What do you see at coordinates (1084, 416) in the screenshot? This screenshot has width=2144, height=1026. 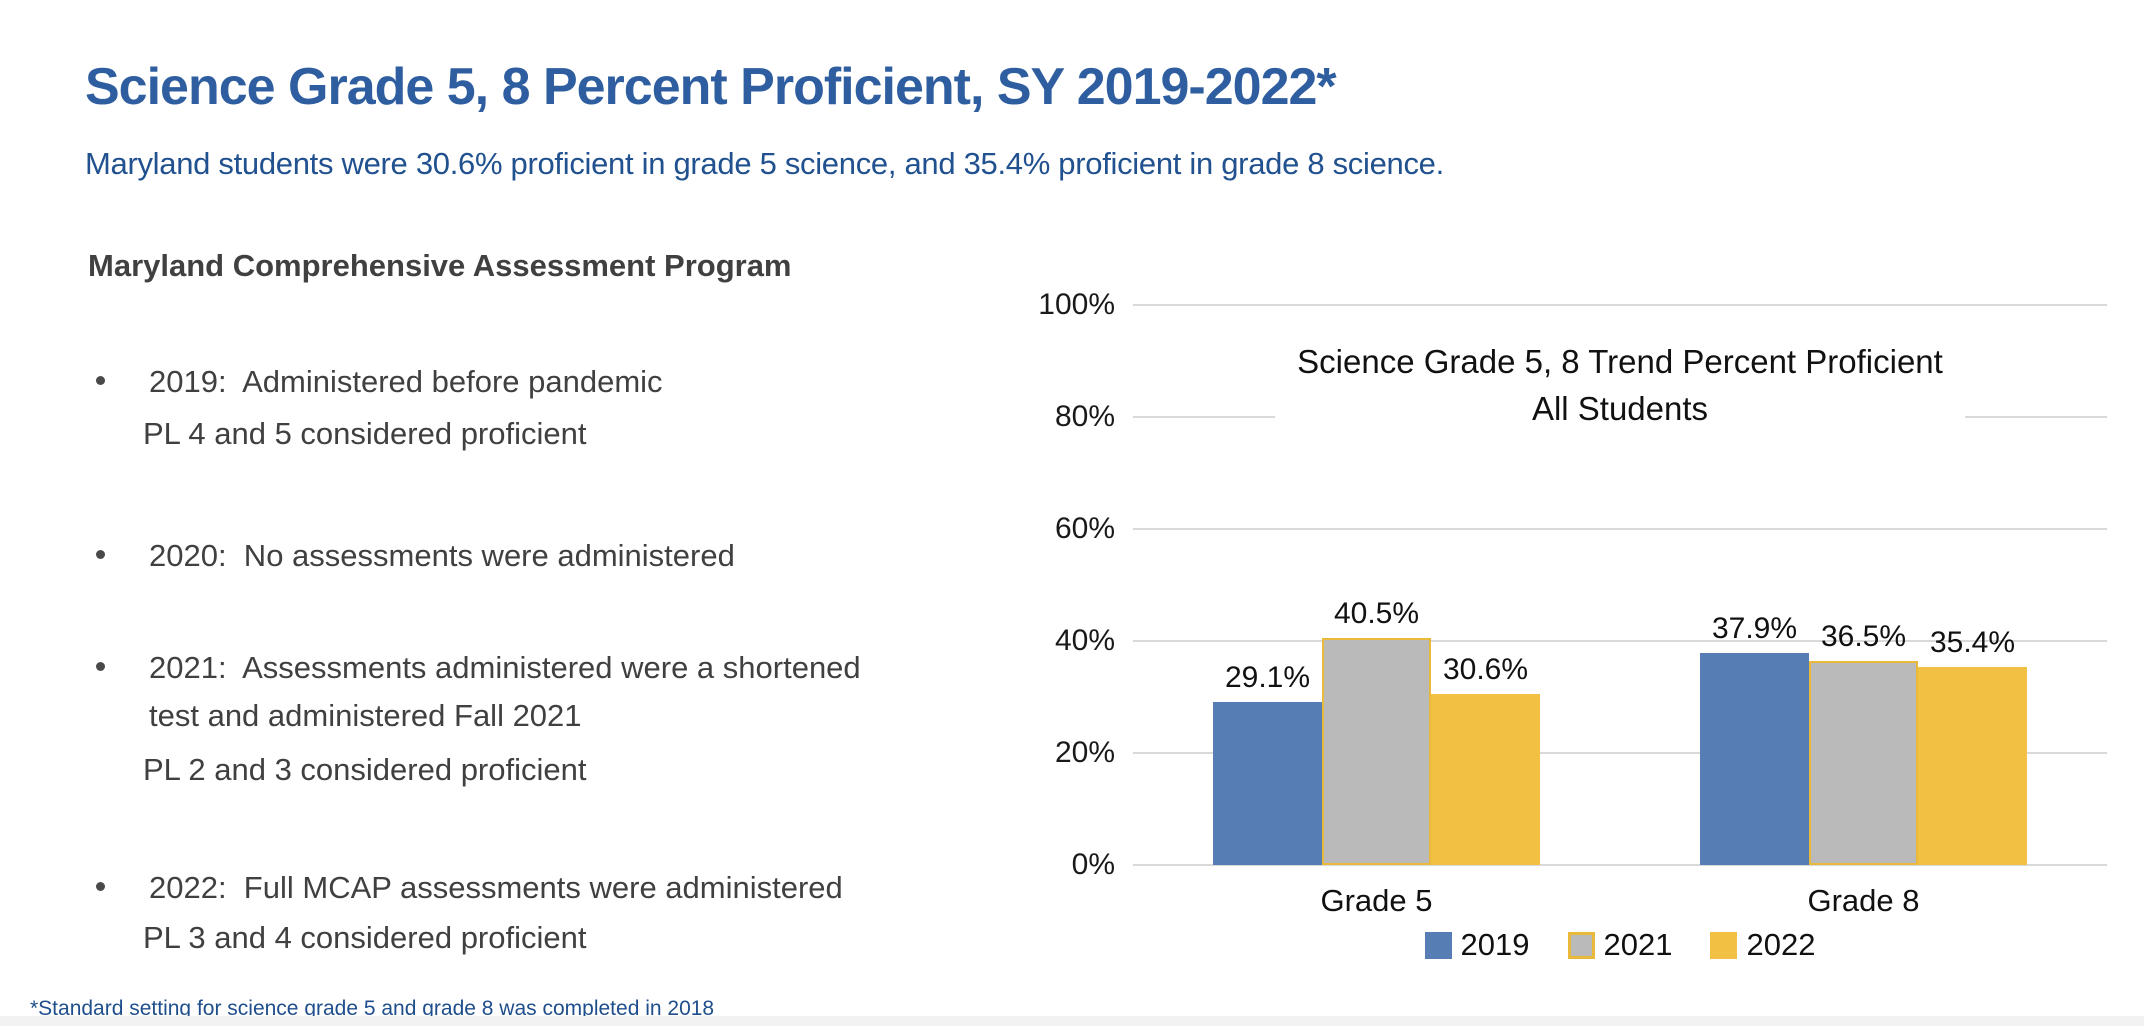 I see `y-axis-tick-label: 80%` at bounding box center [1084, 416].